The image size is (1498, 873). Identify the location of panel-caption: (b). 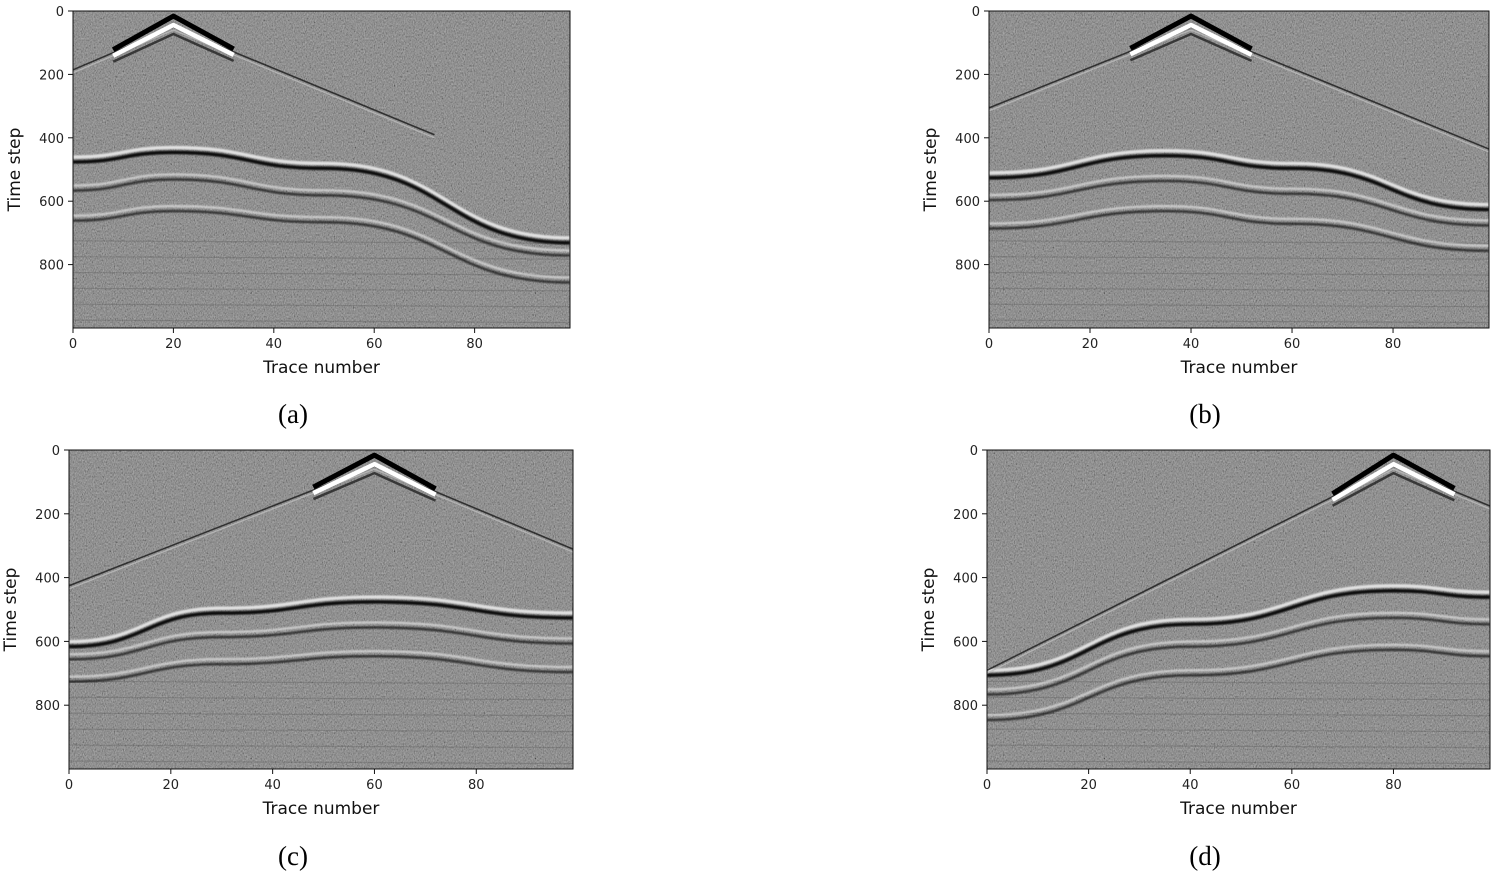
(1204, 414).